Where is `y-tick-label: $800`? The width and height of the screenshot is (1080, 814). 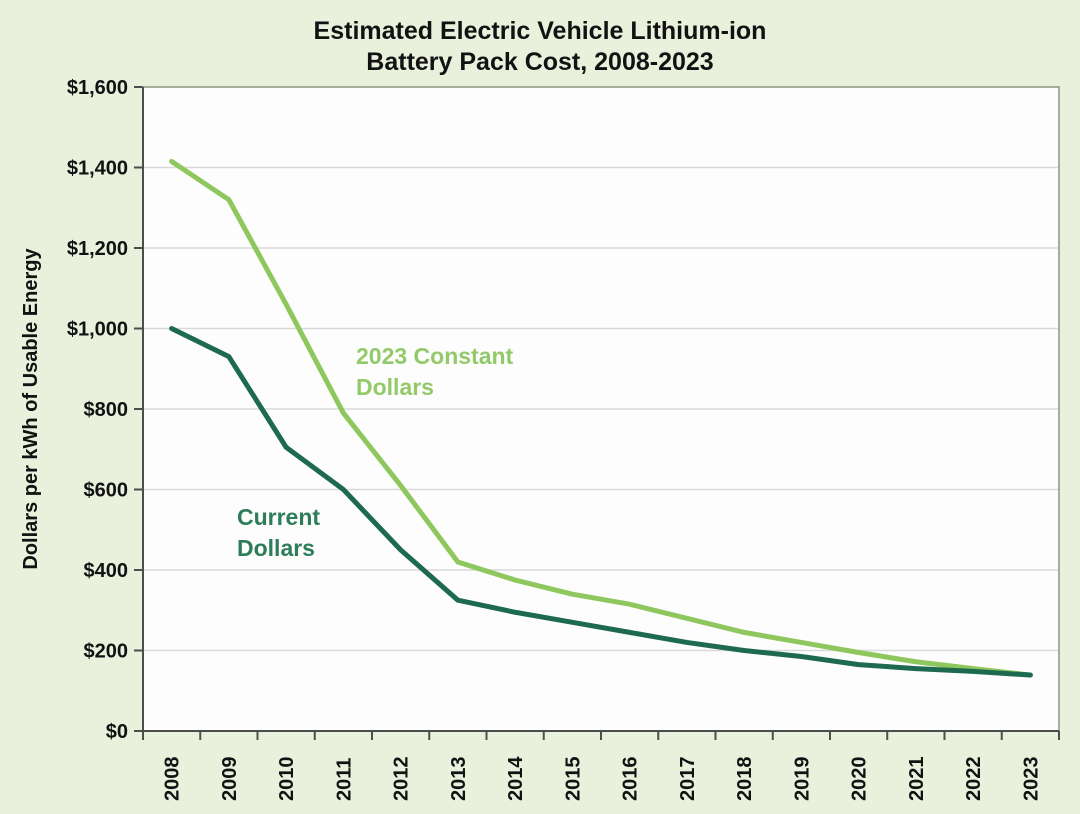
y-tick-label: $800 is located at coordinates (106, 410).